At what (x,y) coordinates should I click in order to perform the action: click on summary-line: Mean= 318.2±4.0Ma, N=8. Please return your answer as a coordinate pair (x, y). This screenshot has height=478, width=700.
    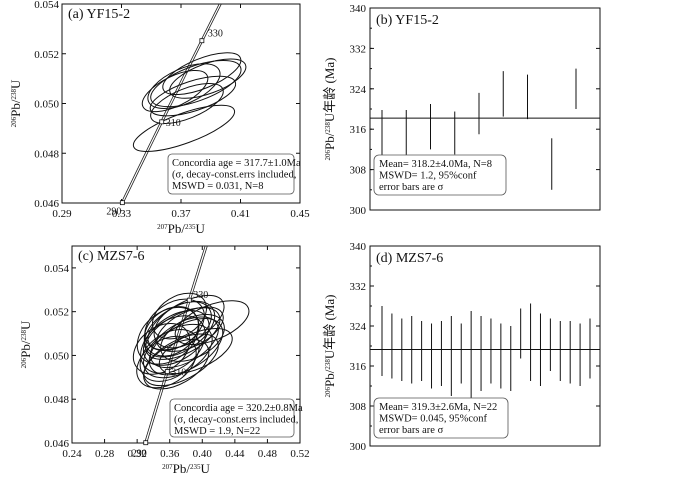
    Looking at the image, I should click on (435, 164).